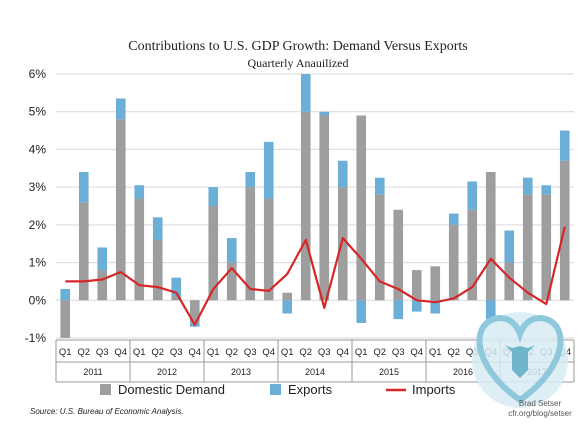 Image resolution: width=586 pixels, height=434 pixels. Describe the element at coordinates (310, 389) in the screenshot. I see `legend-label: Exports` at that location.